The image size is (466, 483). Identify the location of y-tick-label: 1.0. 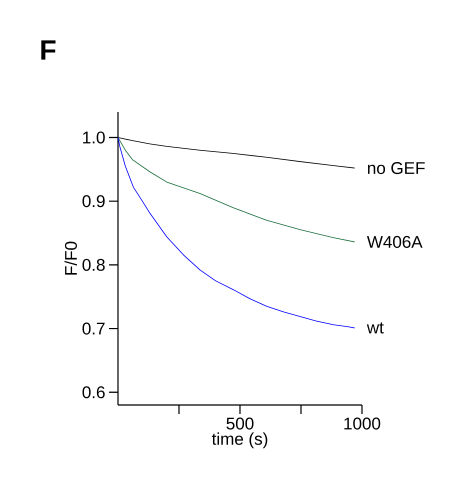
(94, 137).